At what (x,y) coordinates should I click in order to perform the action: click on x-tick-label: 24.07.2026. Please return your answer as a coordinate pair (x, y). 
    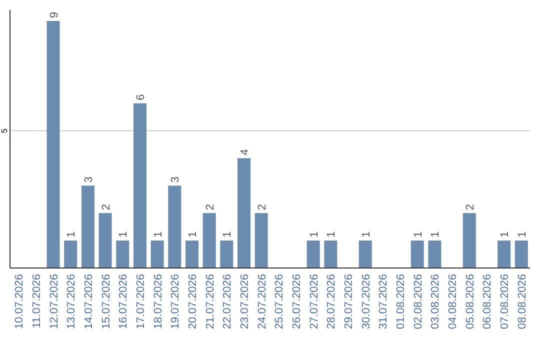
    Looking at the image, I should click on (262, 302).